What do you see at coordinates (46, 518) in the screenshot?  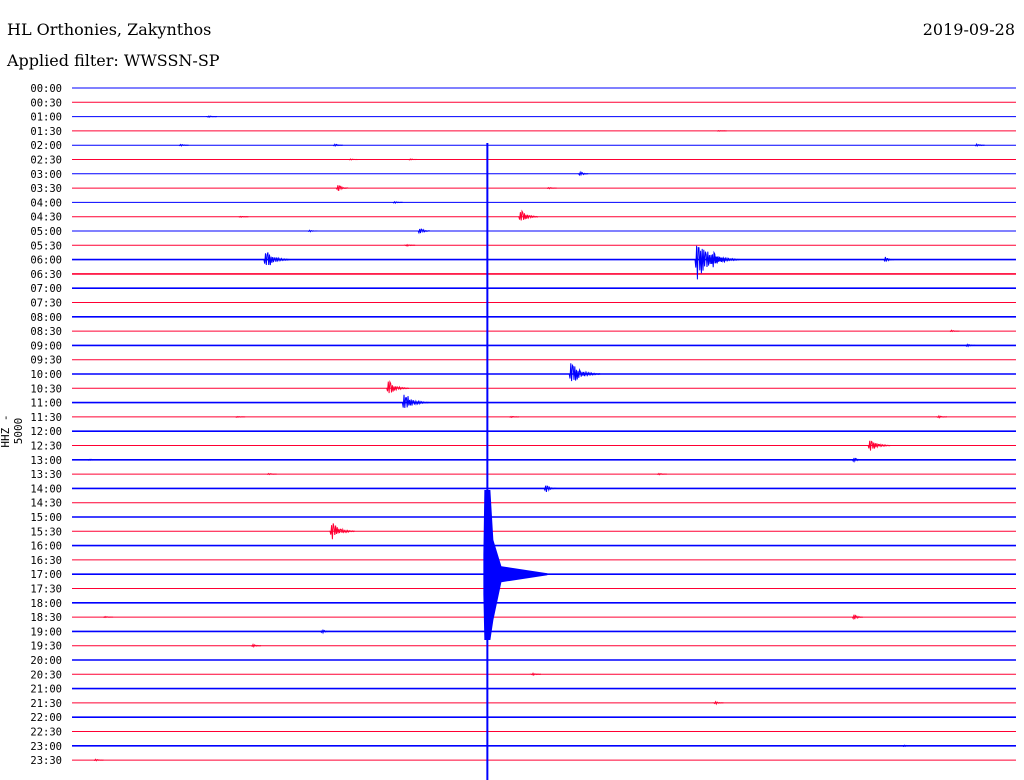 I see `row-time-label: 15:00` at bounding box center [46, 518].